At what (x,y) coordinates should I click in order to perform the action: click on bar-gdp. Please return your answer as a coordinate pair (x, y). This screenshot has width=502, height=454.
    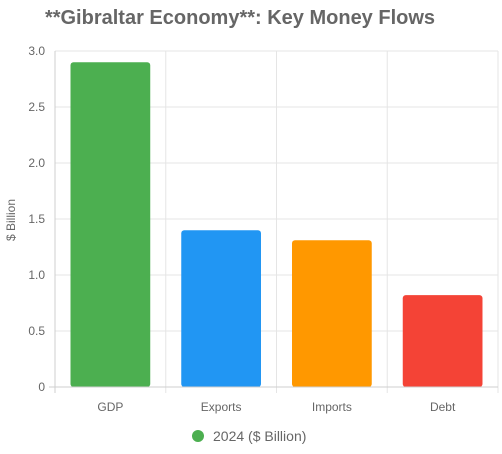
    Looking at the image, I should click on (110, 224).